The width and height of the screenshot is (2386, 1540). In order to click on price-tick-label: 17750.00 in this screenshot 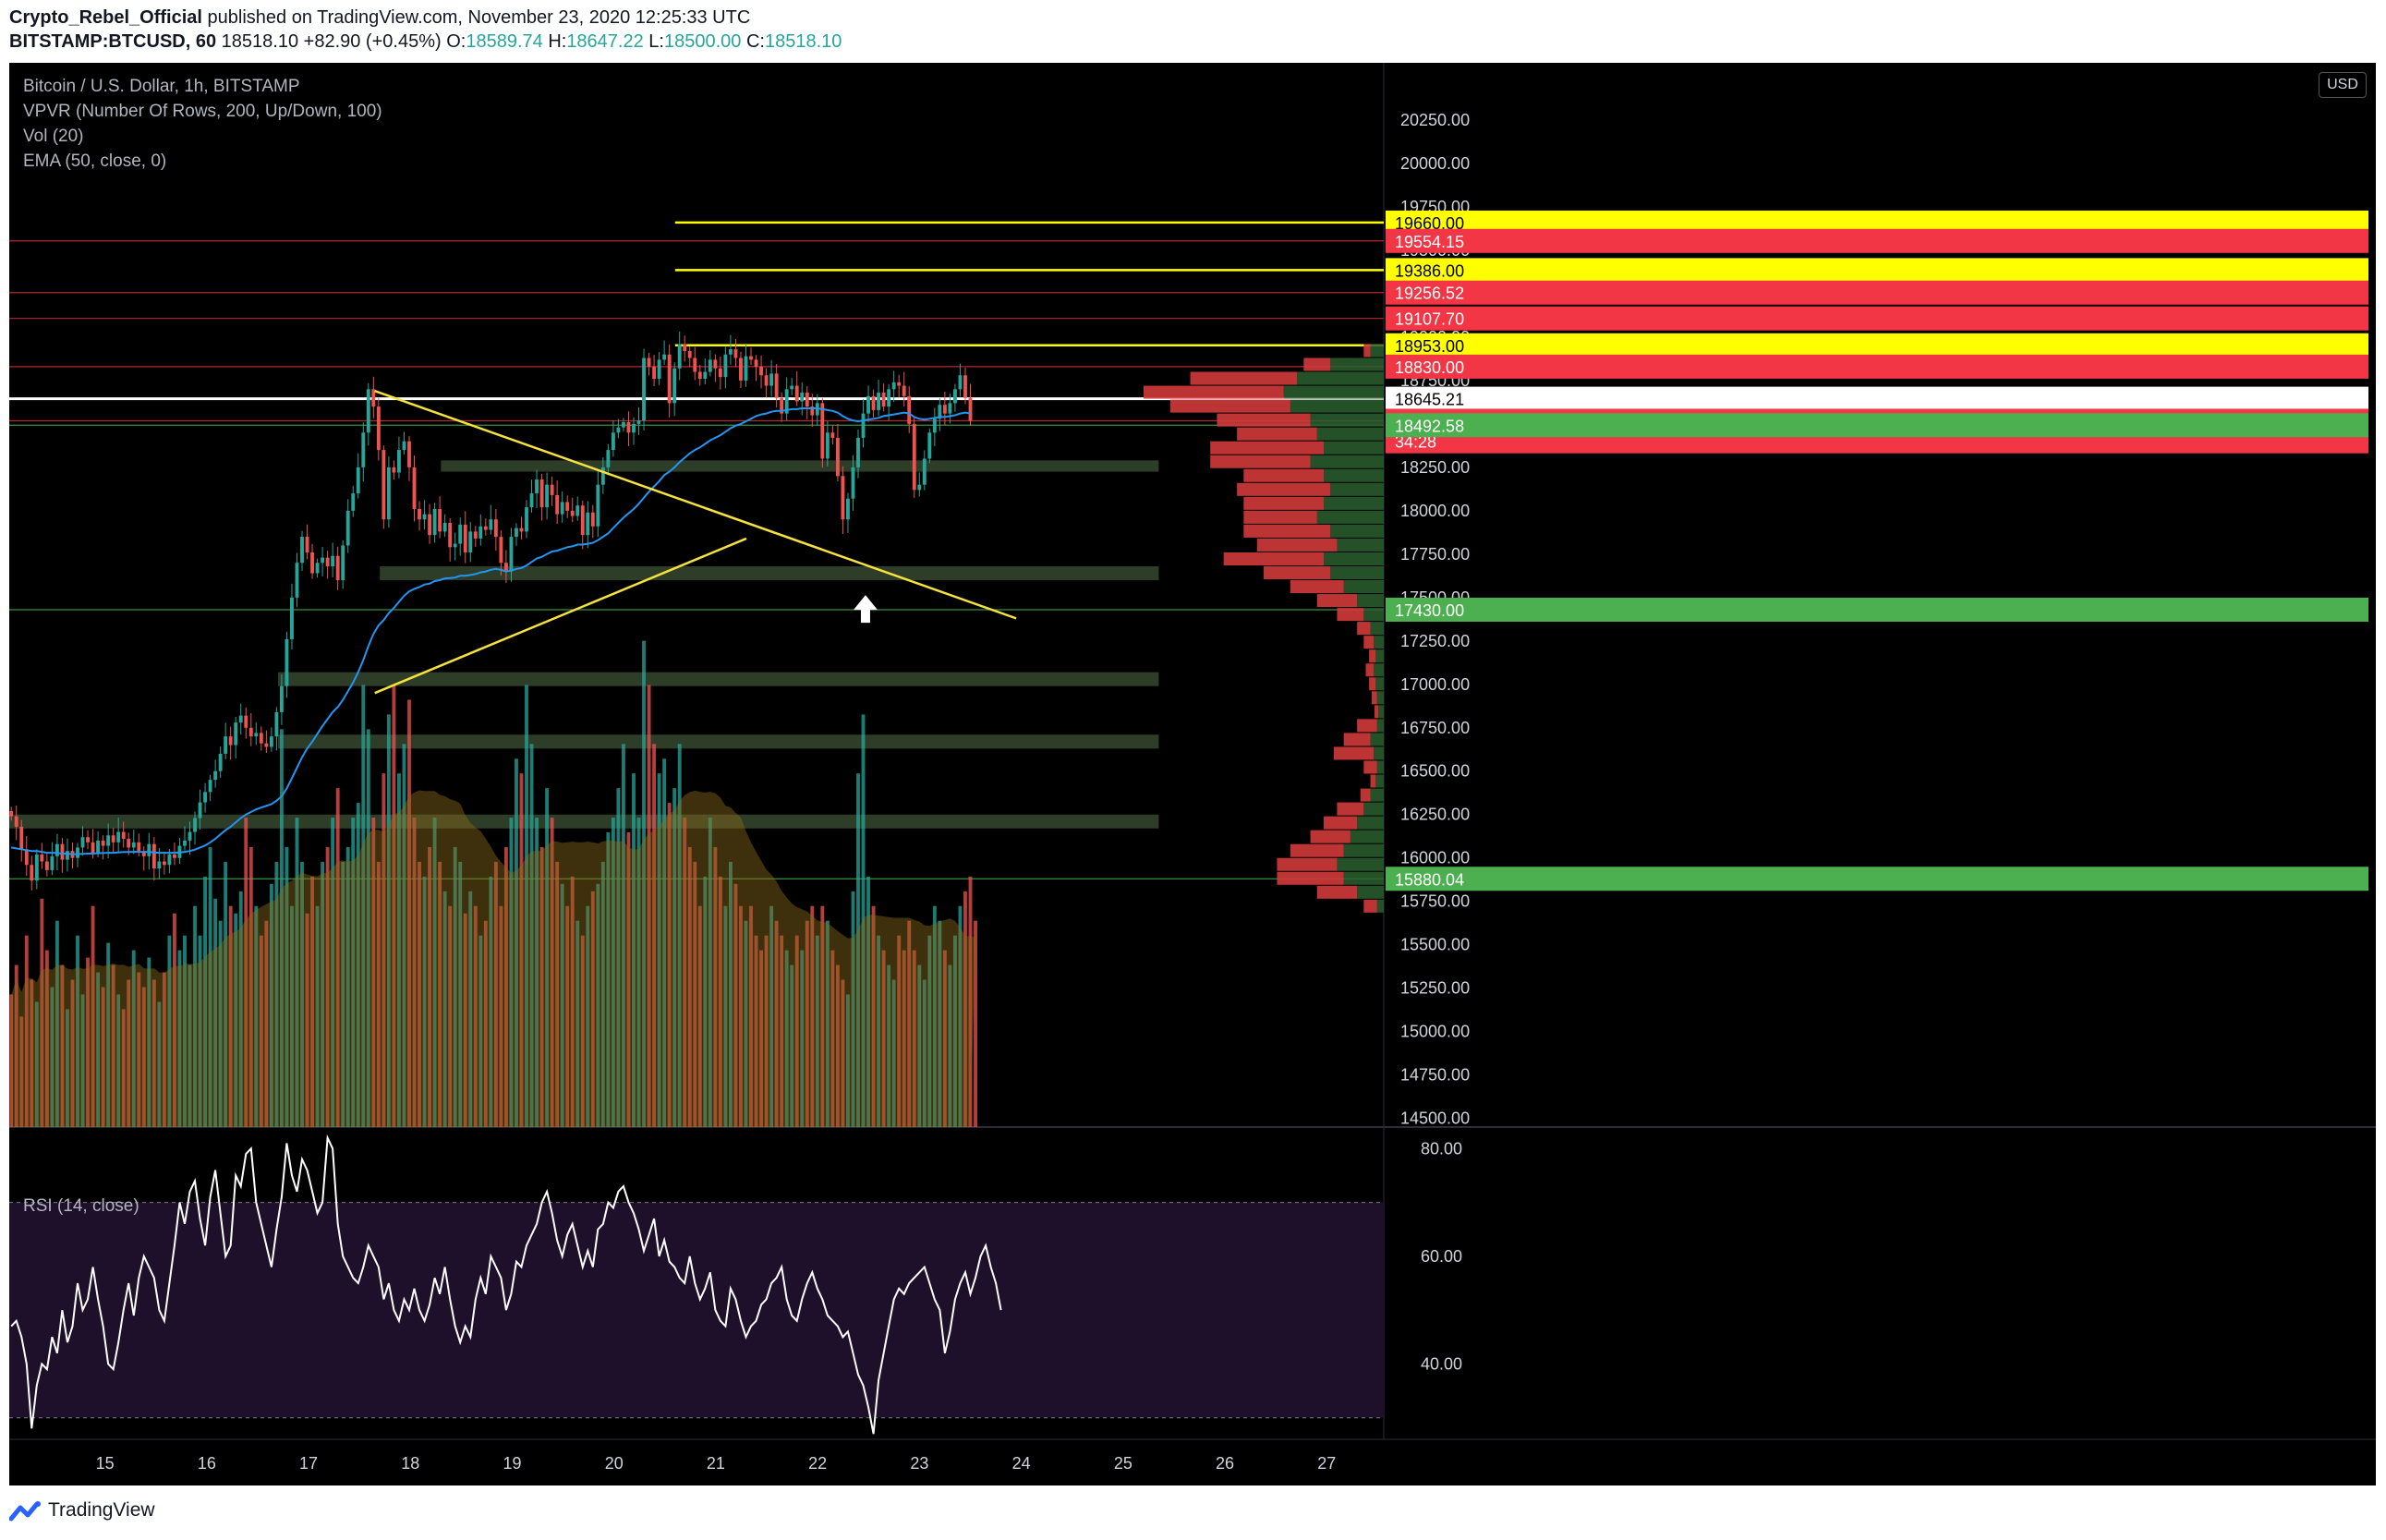, I will do `click(1435, 555)`.